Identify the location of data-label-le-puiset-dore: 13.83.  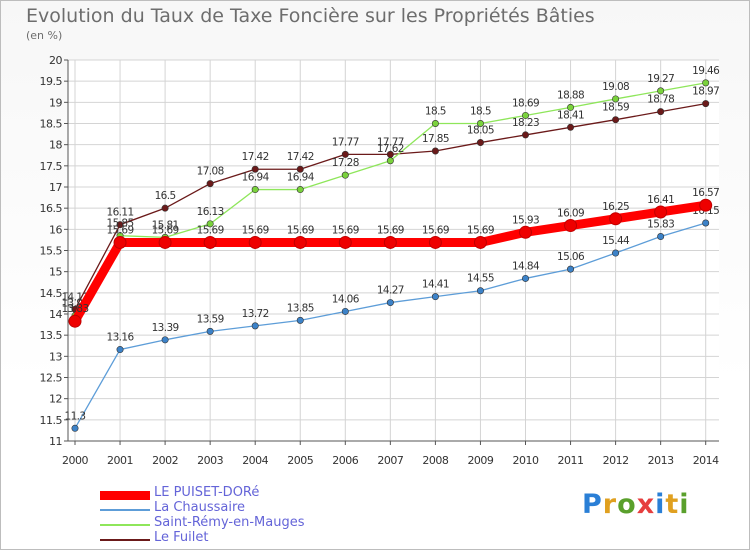
(74, 309).